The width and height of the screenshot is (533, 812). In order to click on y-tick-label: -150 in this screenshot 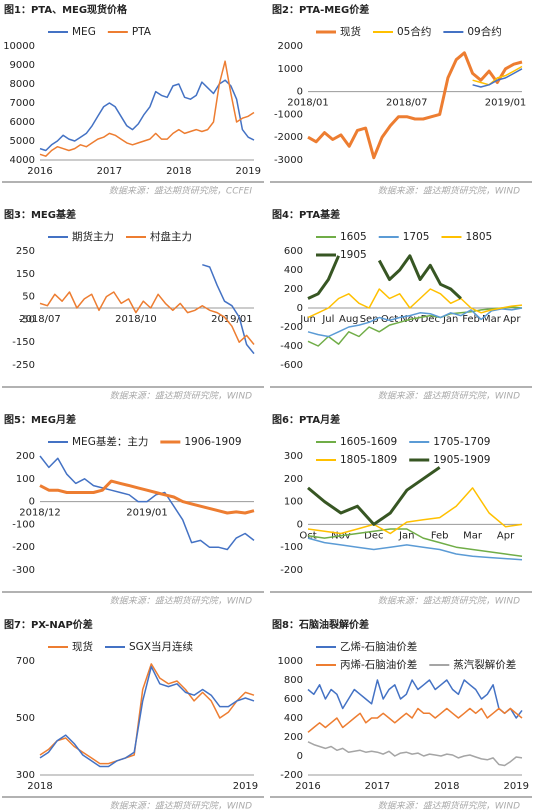, I will do `click(23, 342)`.